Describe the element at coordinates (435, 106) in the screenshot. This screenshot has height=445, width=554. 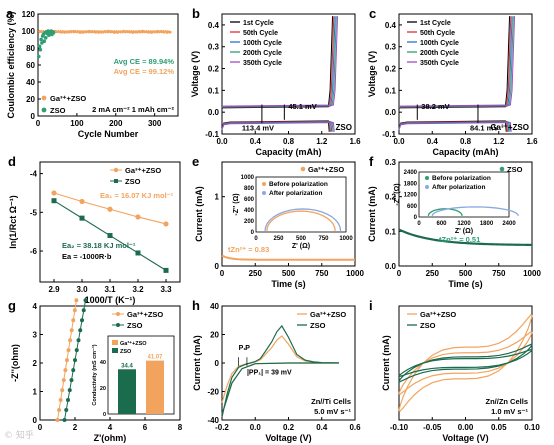
I see `hysteresis-label: 38.2 mV` at that location.